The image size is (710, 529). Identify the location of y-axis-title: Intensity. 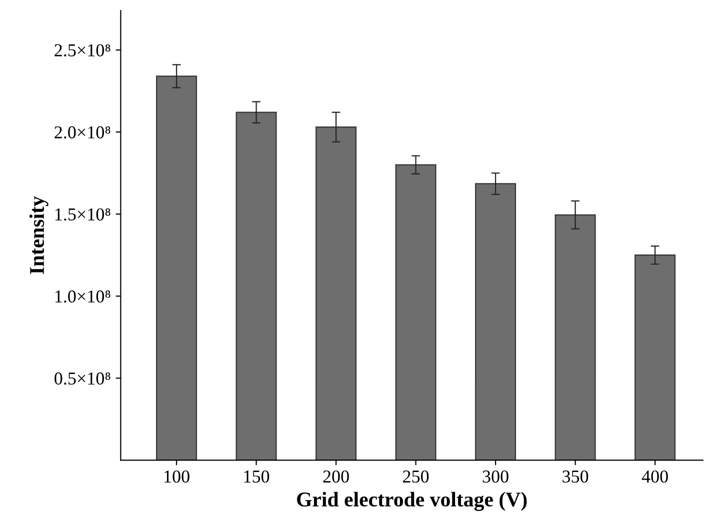
(38, 235).